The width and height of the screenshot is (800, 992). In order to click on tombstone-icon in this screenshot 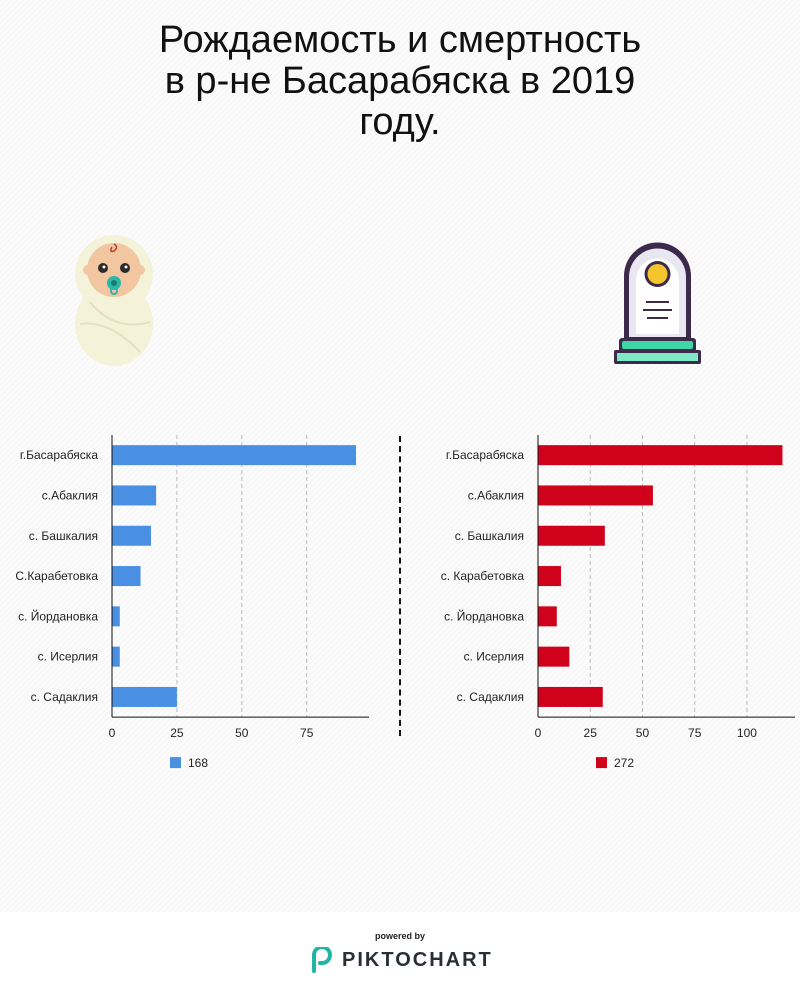, I will do `click(657, 301)`.